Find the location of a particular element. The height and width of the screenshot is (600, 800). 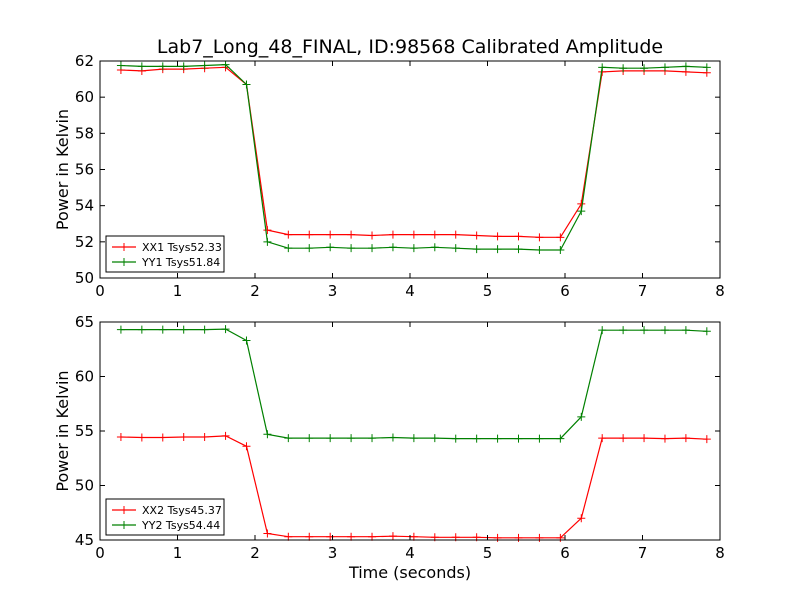

y-tick-label: 45 is located at coordinates (84, 540).